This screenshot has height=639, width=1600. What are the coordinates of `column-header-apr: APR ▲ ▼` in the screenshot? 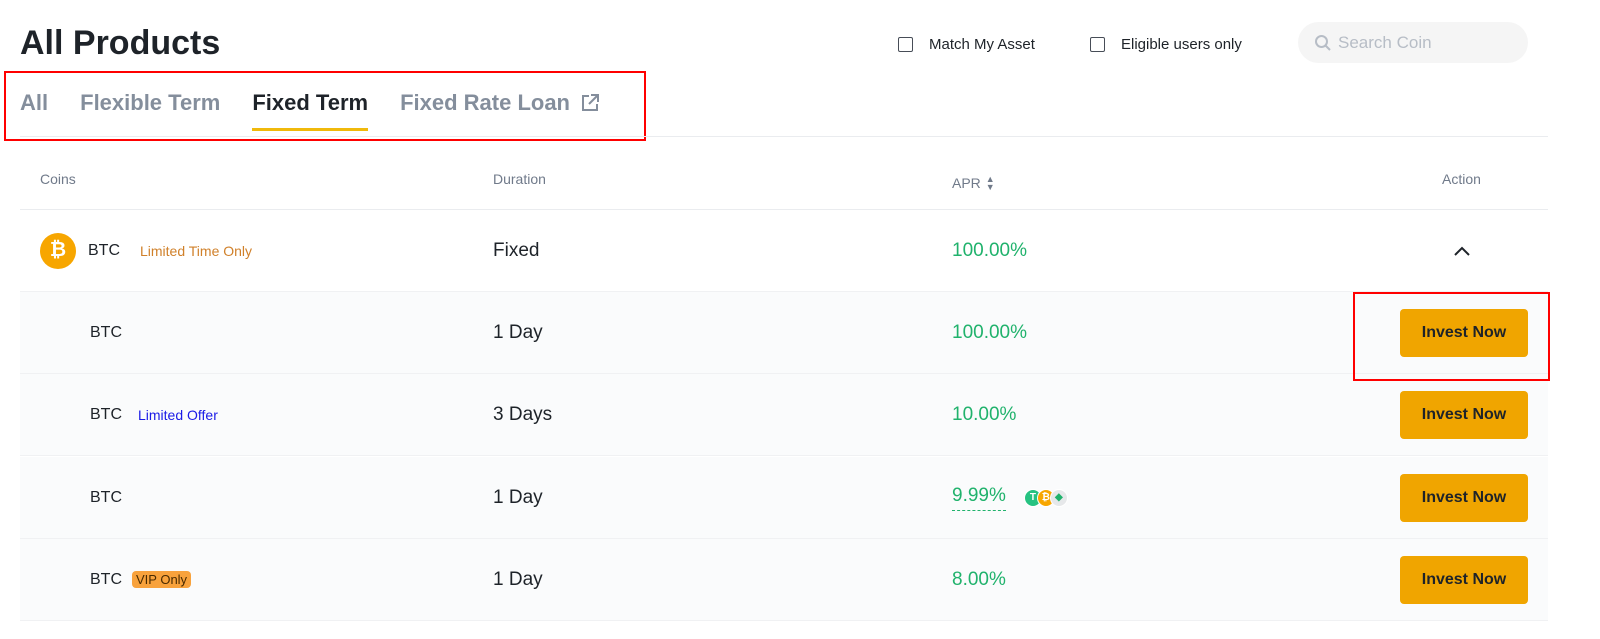 It's located at (973, 183).